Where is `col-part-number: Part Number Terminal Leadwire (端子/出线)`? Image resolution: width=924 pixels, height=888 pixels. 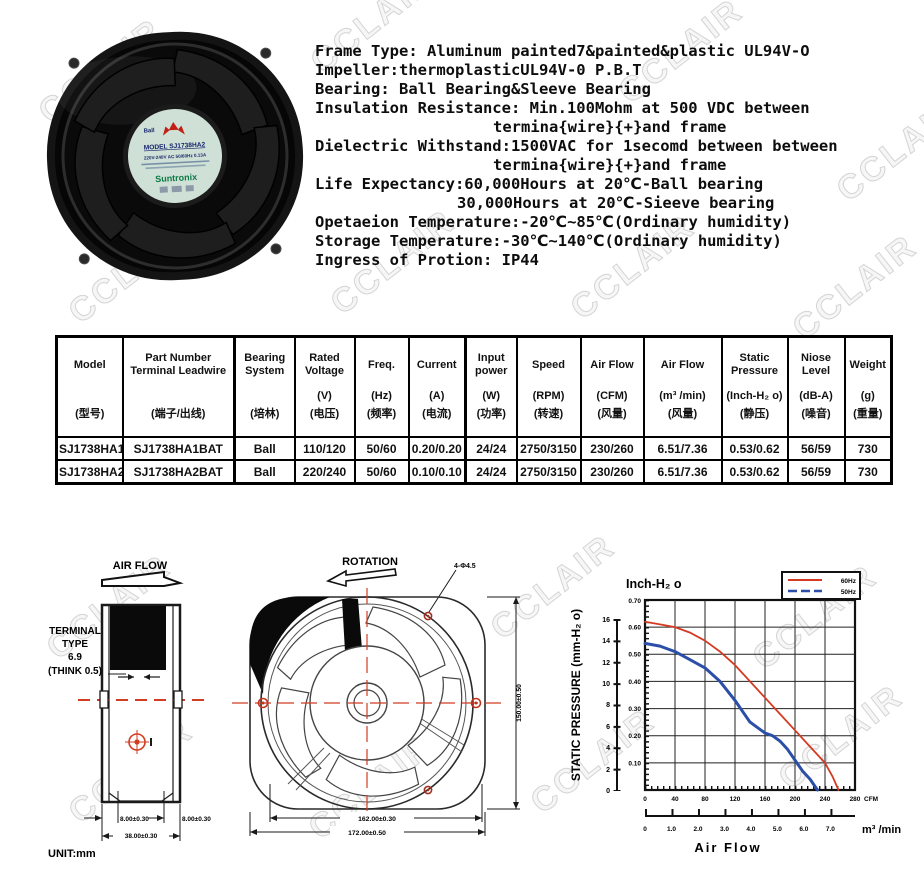
col-part-number: Part Number Terminal Leadwire (端子/出线) is located at coordinates (178, 386).